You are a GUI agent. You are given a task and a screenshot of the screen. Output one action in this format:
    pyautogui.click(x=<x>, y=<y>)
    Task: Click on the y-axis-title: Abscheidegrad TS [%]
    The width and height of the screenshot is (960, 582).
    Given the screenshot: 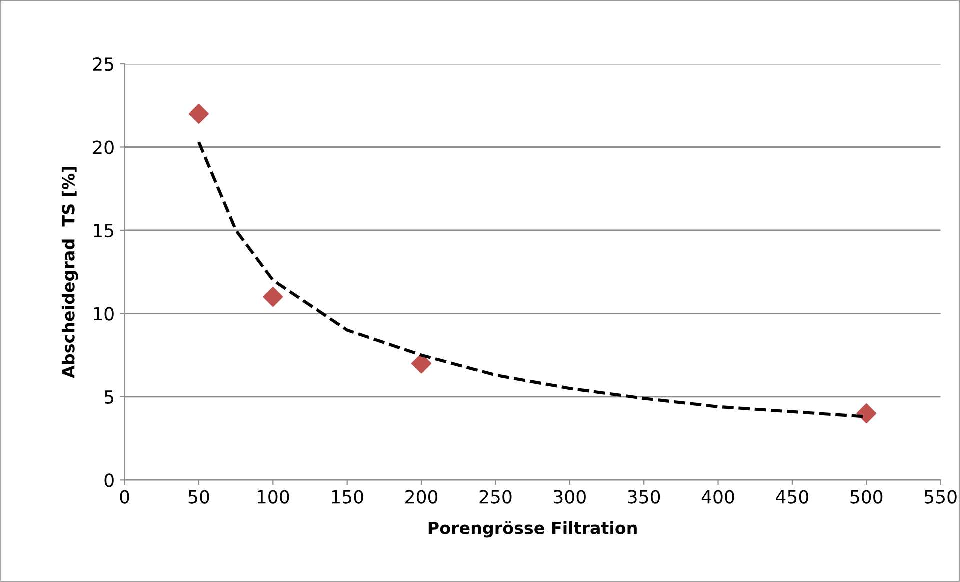 What is the action you would take?
    pyautogui.click(x=70, y=272)
    